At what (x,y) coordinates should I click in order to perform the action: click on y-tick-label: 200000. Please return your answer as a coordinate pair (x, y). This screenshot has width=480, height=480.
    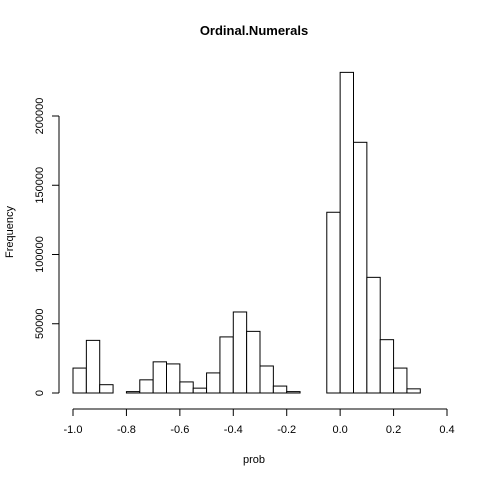
    Looking at the image, I should click on (40, 116).